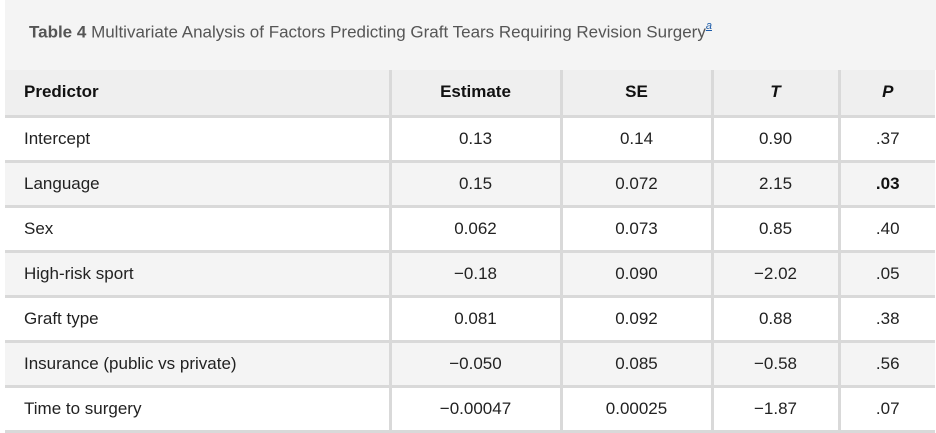 The image size is (936, 433). I want to click on cell-se: 0.090, so click(637, 274).